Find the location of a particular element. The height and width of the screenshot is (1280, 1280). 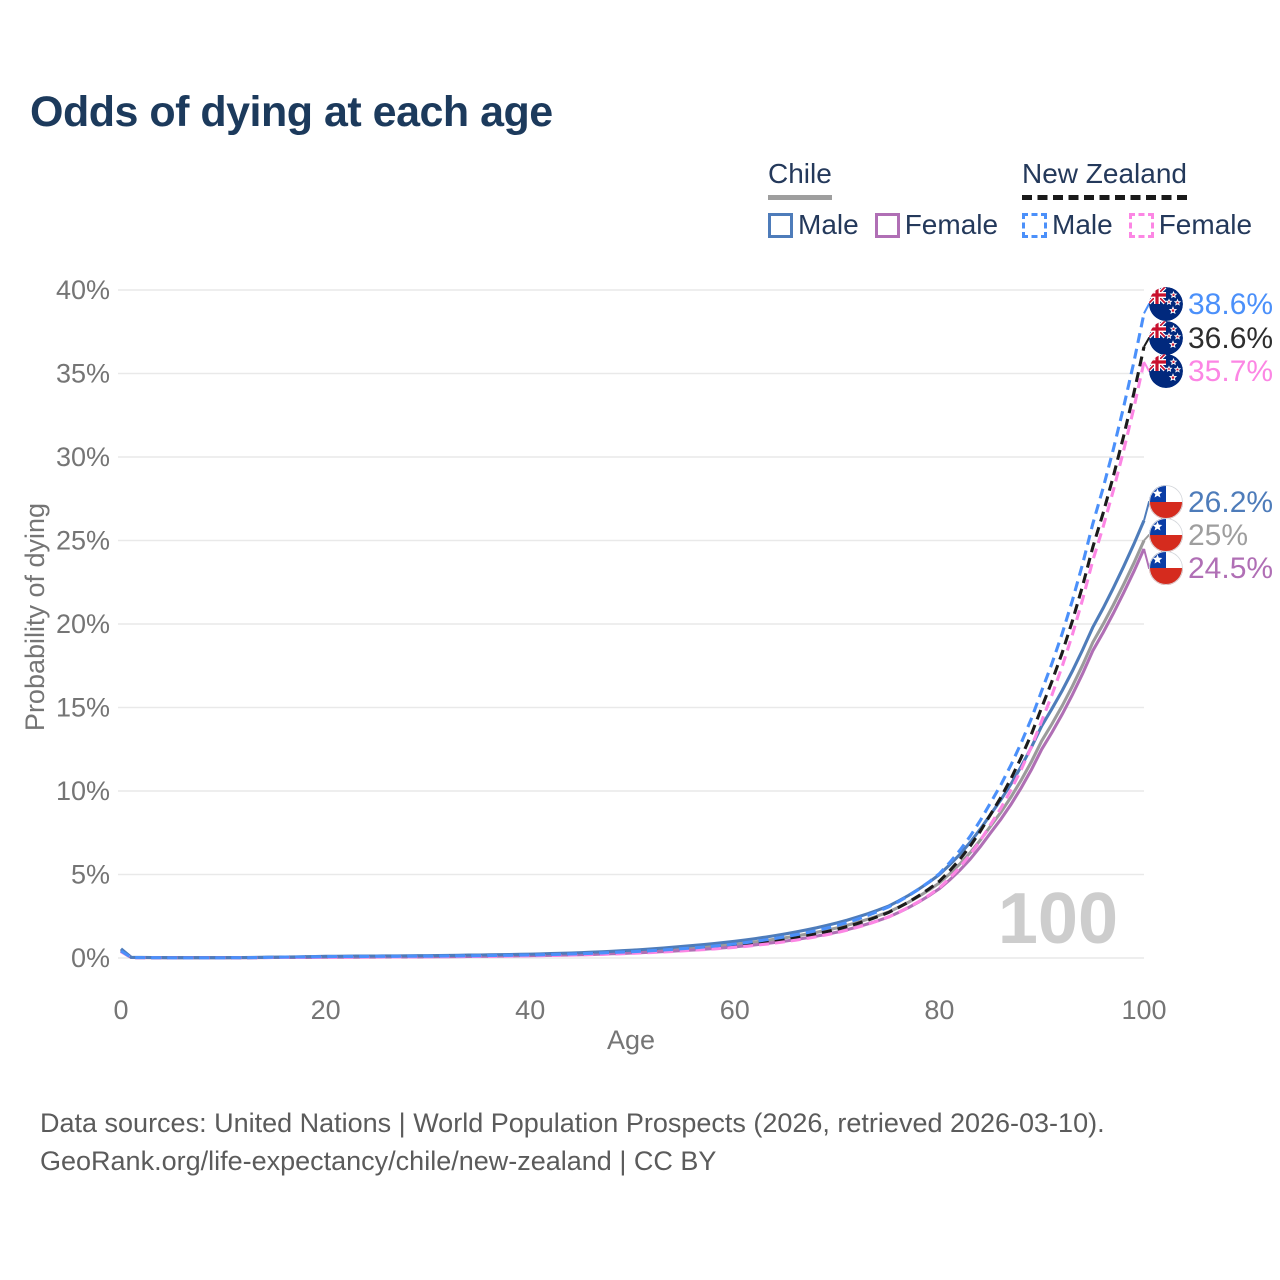

x-tick-label: 40 is located at coordinates (530, 1010).